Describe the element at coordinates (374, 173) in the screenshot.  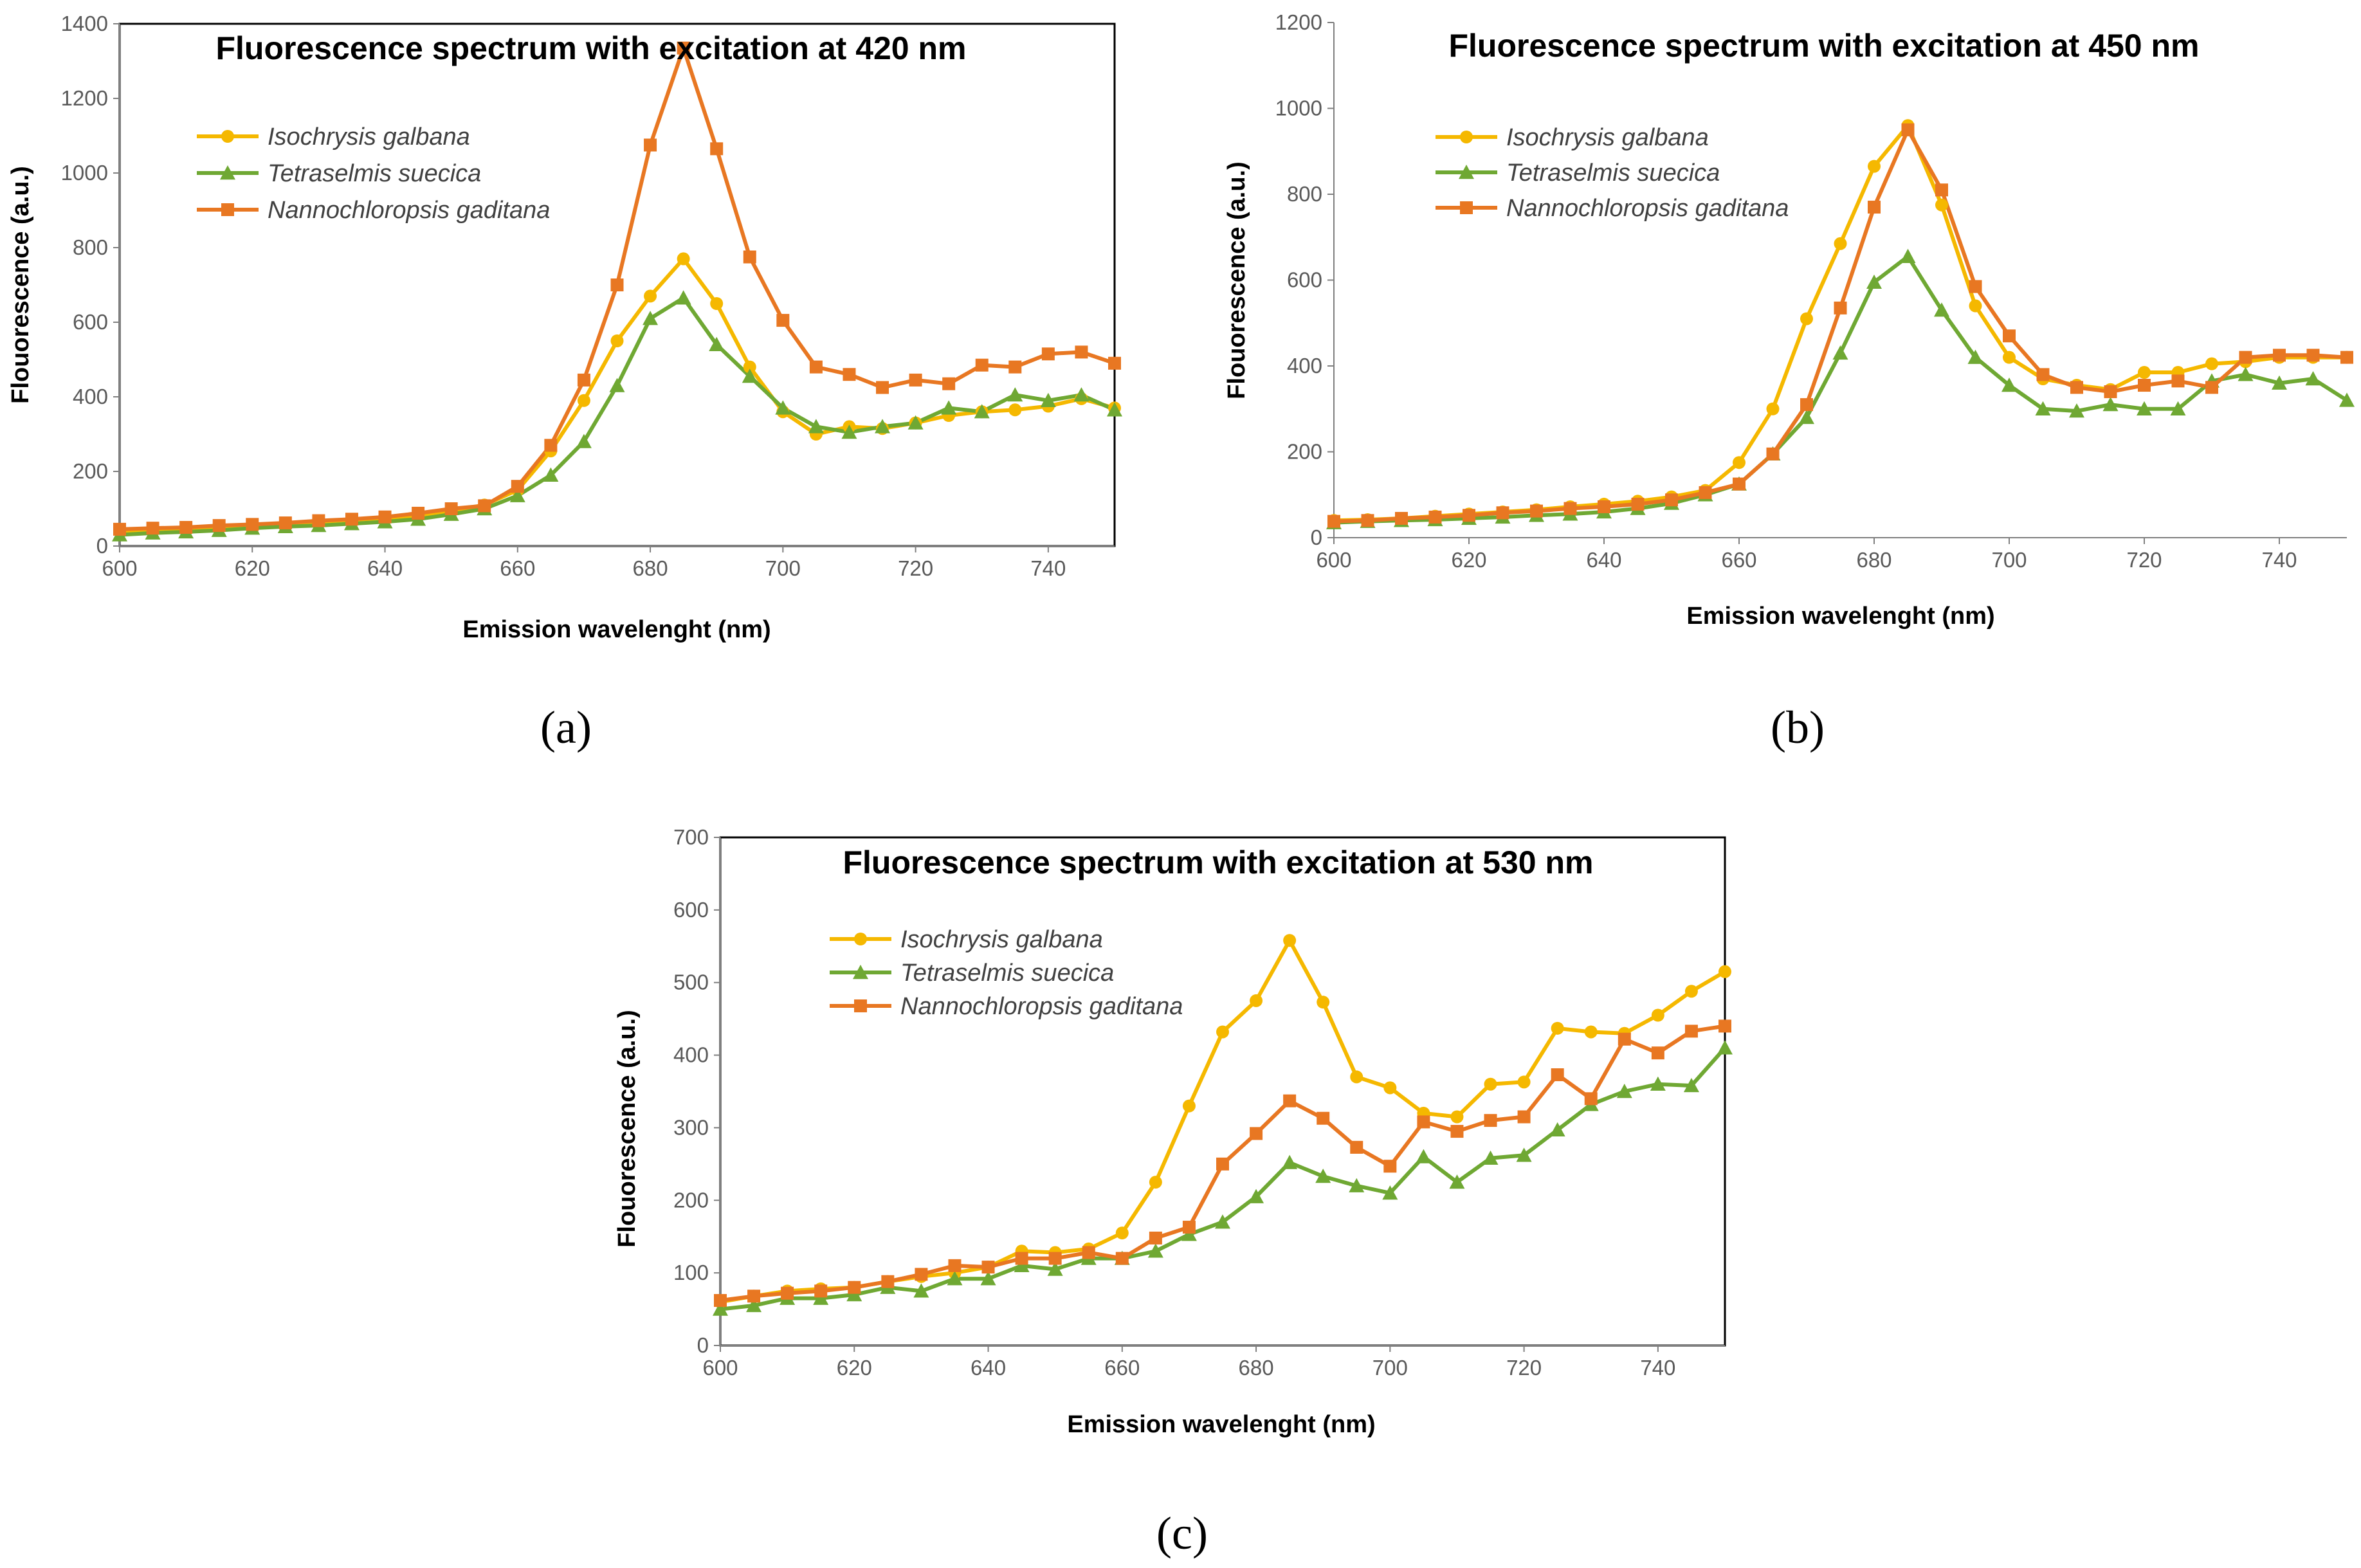
I see `legend-label: Tetraselmis suecica` at that location.